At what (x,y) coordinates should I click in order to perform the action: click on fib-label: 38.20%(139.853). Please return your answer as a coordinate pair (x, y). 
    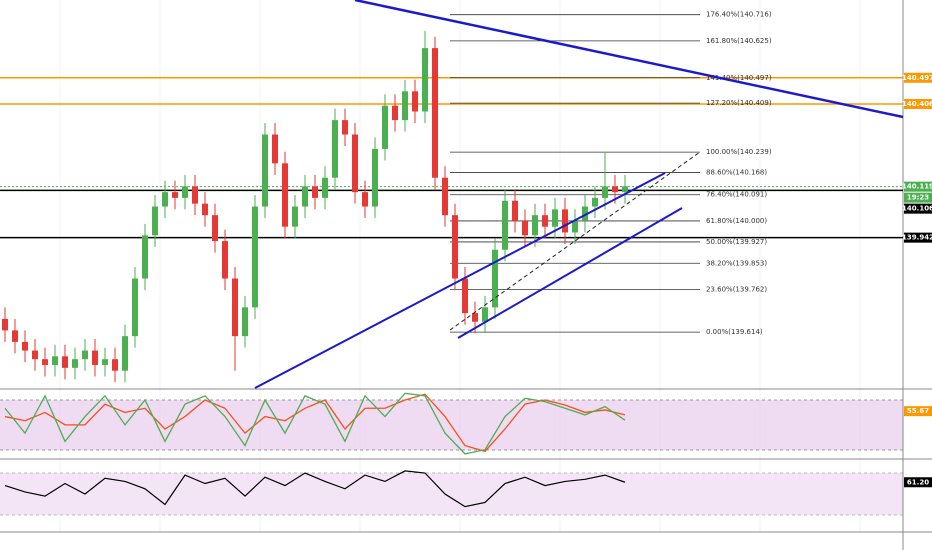
    Looking at the image, I should click on (736, 263).